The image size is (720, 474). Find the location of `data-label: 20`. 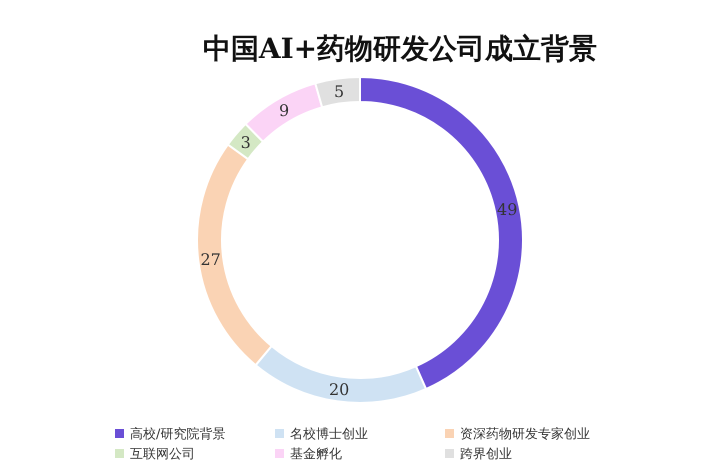

data-label: 20 is located at coordinates (339, 390).